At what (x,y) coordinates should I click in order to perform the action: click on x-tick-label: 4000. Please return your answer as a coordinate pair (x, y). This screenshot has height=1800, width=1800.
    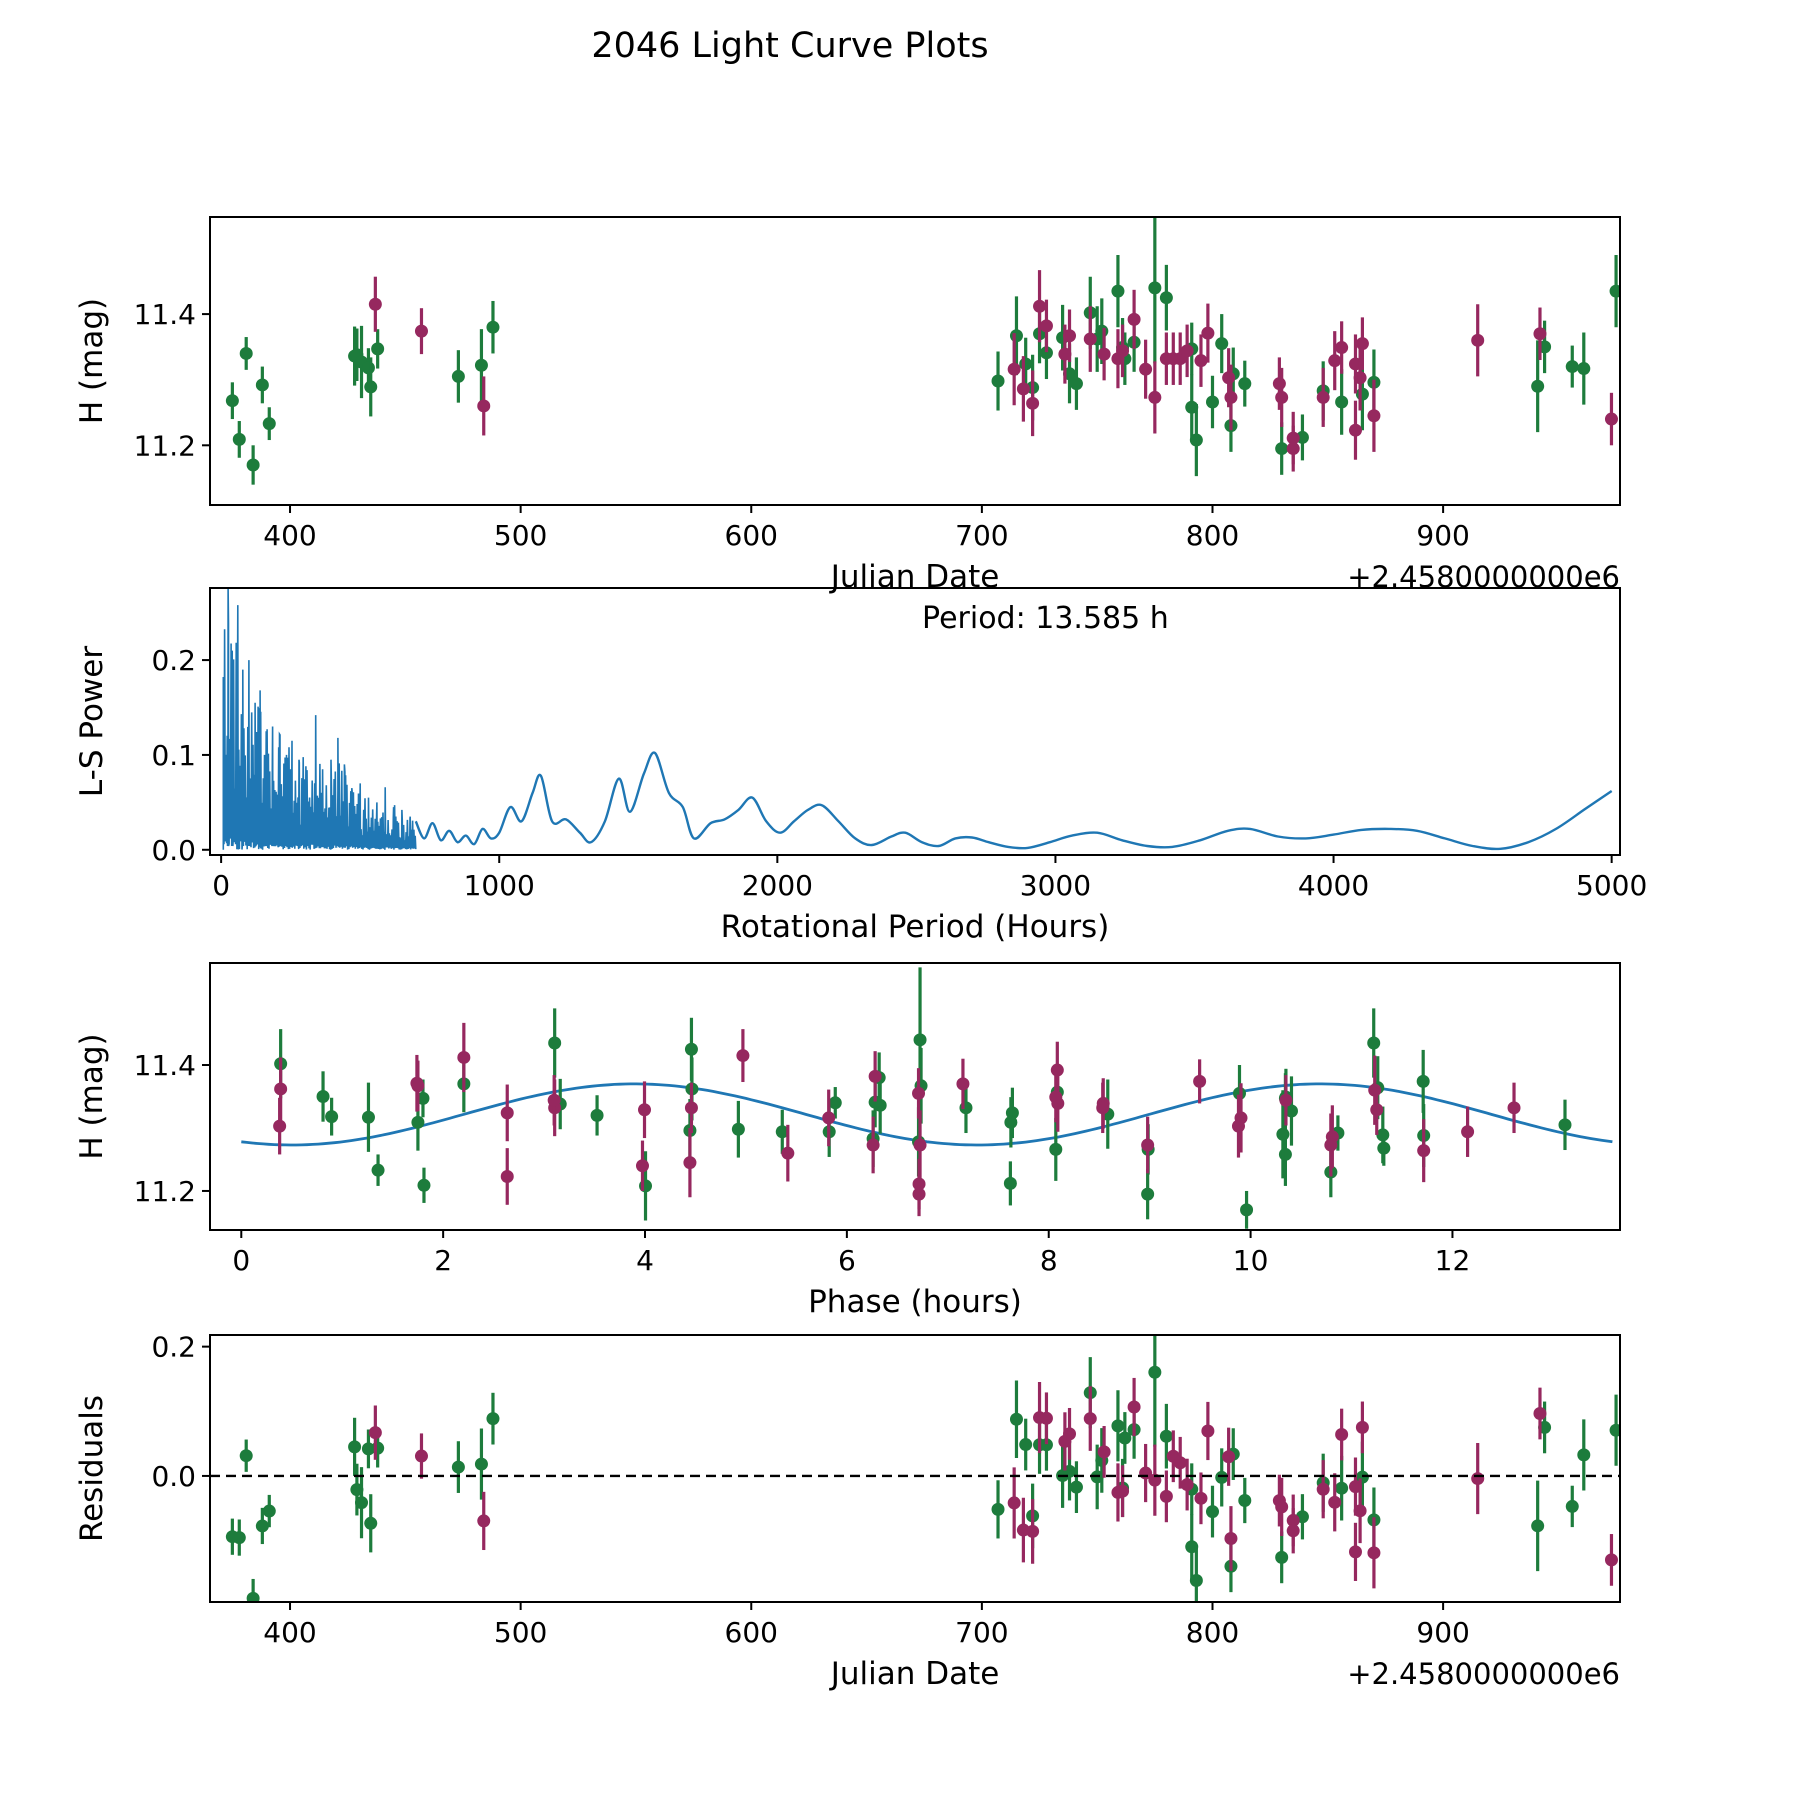
    Looking at the image, I should click on (1333, 885).